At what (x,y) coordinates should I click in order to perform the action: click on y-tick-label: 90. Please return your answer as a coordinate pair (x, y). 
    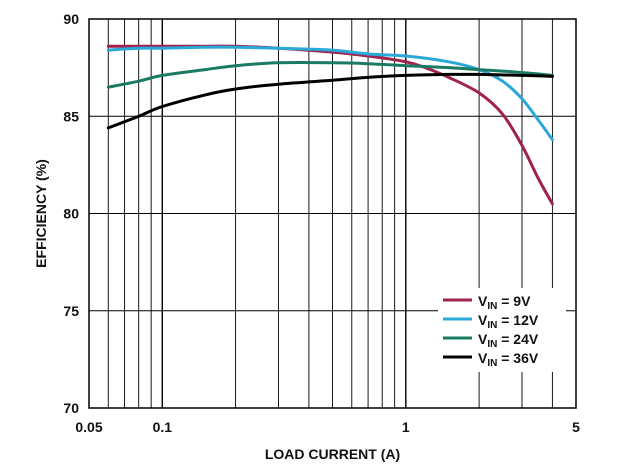
    Looking at the image, I should click on (71, 19).